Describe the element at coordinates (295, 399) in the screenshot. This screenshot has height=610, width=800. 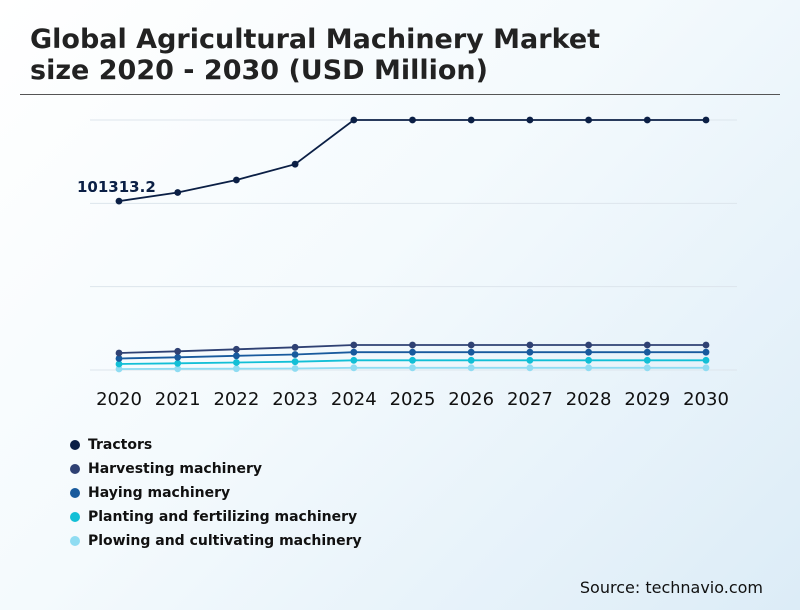
I see `x-tick-label: 2023` at that location.